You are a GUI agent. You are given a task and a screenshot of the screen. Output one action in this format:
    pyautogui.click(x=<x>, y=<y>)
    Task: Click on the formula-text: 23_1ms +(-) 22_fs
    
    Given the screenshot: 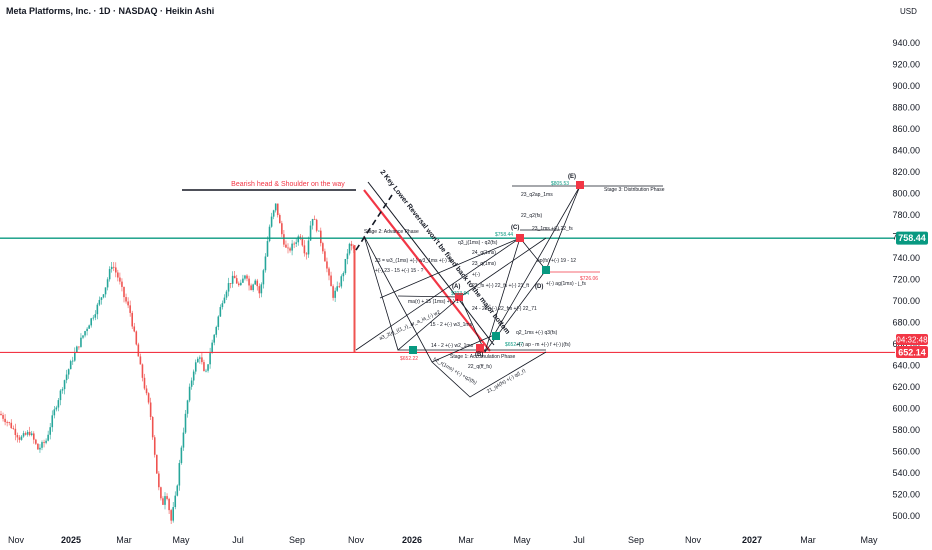 What is the action you would take?
    pyautogui.click(x=552, y=229)
    